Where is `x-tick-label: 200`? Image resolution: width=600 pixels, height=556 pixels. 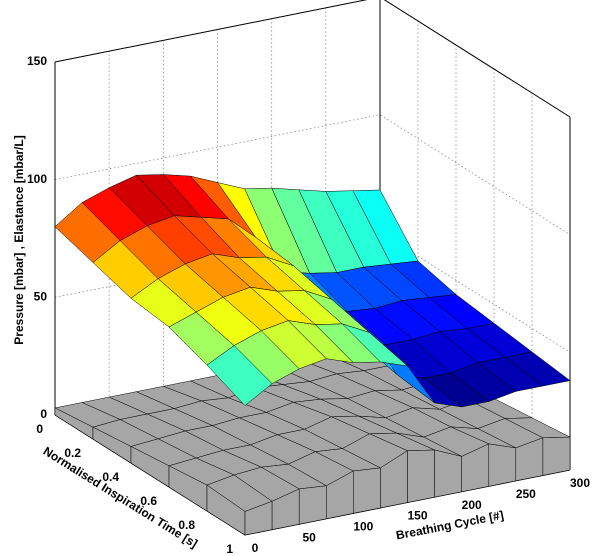
x-tick-label: 200 is located at coordinates (472, 505).